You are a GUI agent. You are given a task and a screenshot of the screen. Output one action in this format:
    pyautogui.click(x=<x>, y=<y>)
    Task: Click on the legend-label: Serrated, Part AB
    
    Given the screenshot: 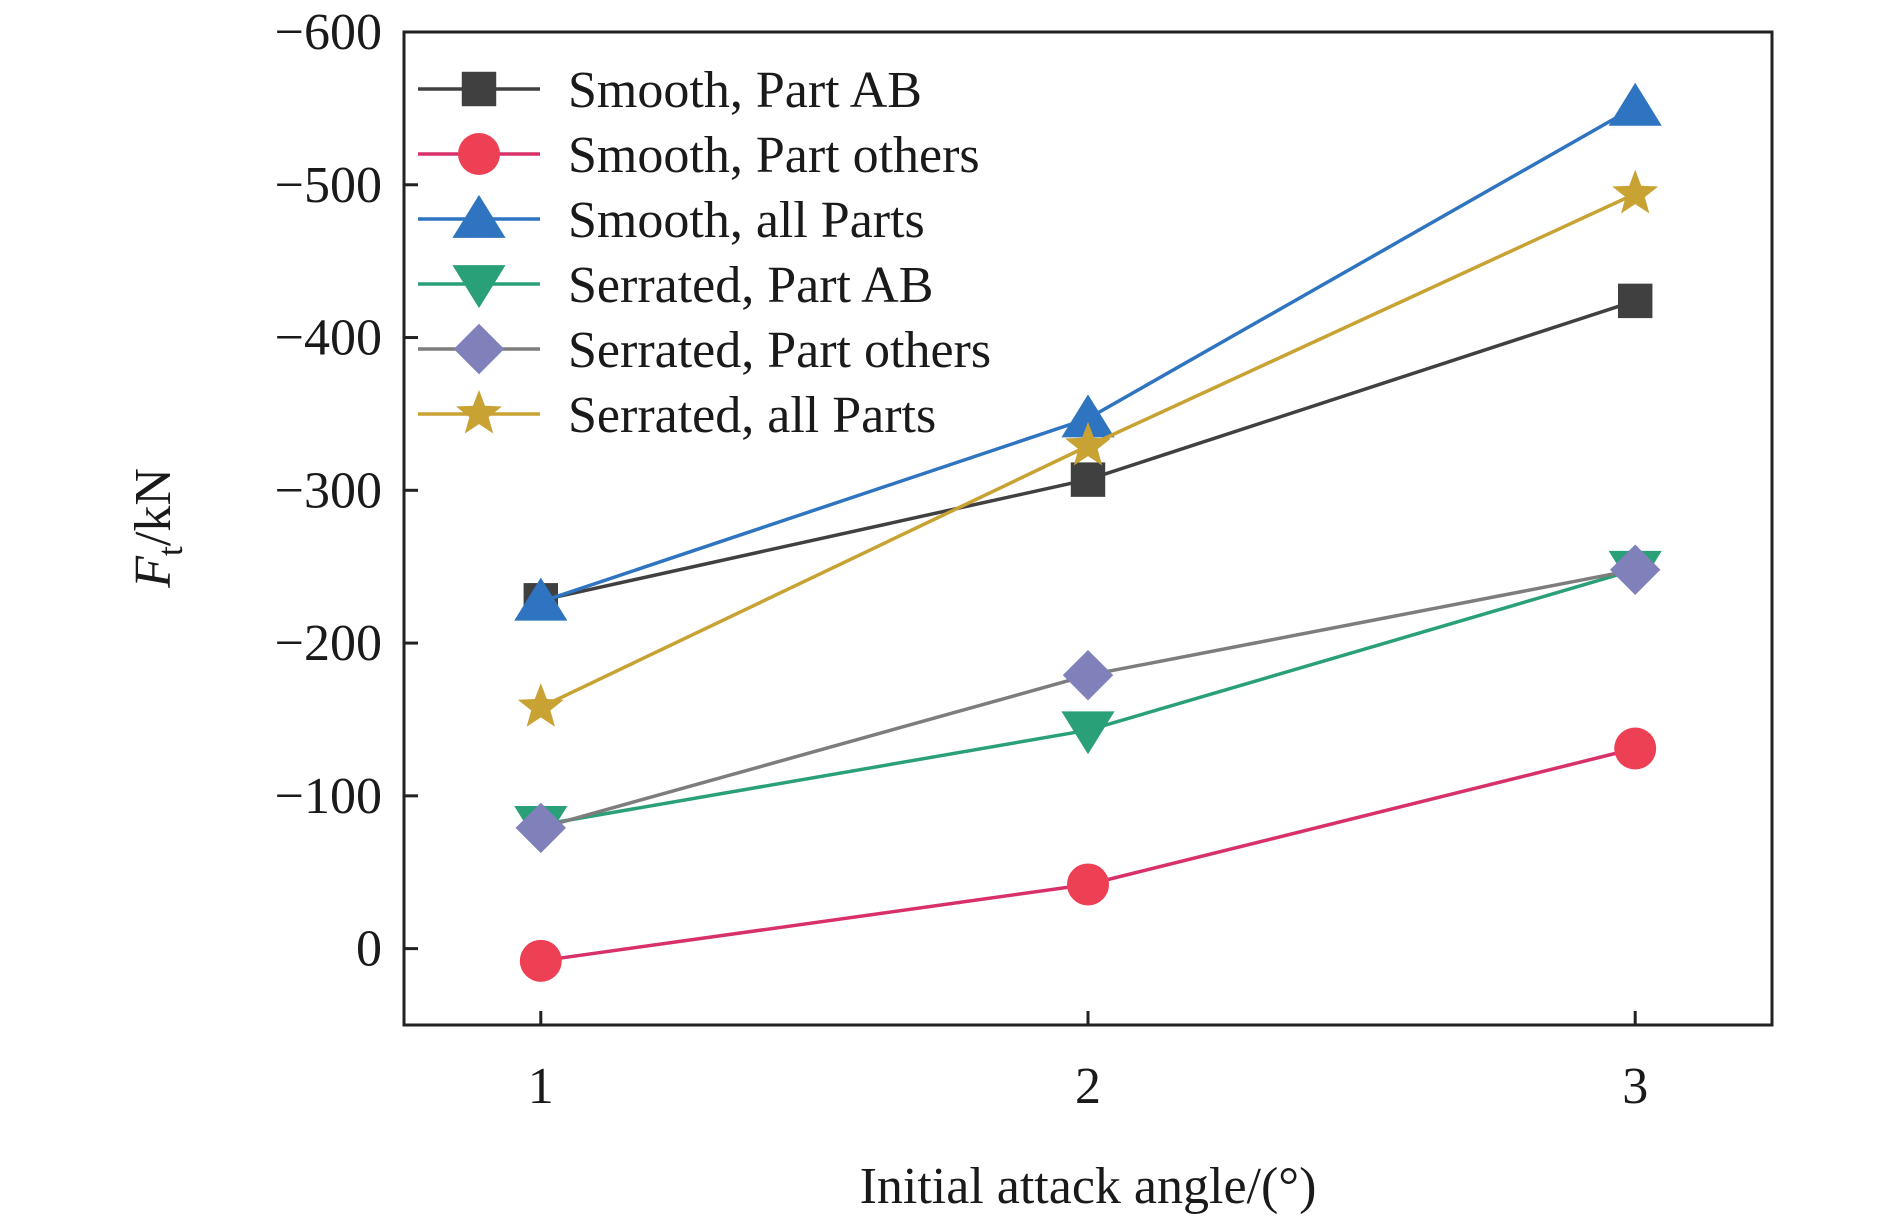 What is the action you would take?
    pyautogui.click(x=750, y=285)
    